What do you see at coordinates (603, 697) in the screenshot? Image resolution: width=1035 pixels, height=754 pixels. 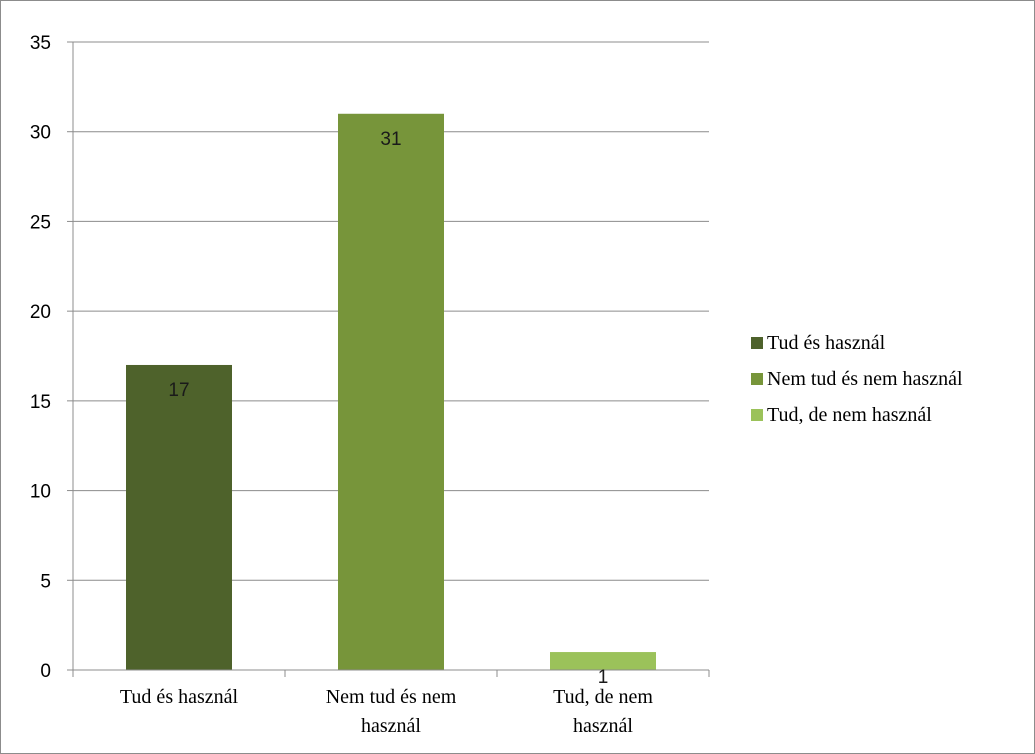 I see `x-tick-label: Tud, de nem` at bounding box center [603, 697].